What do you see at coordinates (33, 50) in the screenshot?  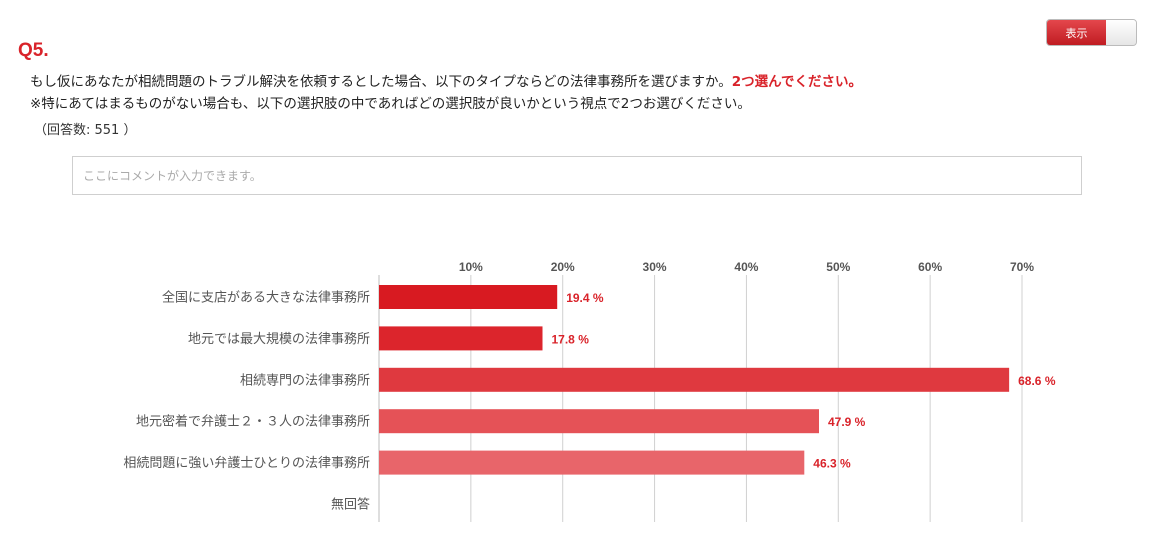 I see `question-number: Q5.` at bounding box center [33, 50].